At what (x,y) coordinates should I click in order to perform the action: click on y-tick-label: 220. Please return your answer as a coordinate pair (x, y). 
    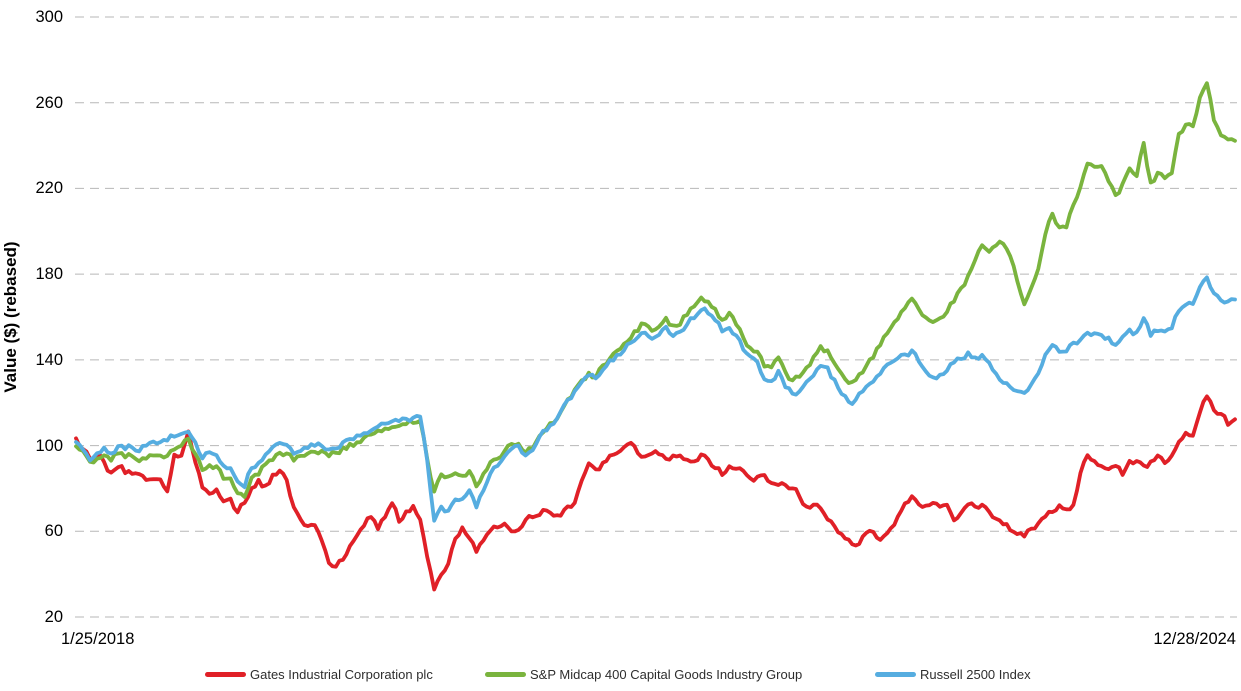
    Looking at the image, I should click on (49, 188).